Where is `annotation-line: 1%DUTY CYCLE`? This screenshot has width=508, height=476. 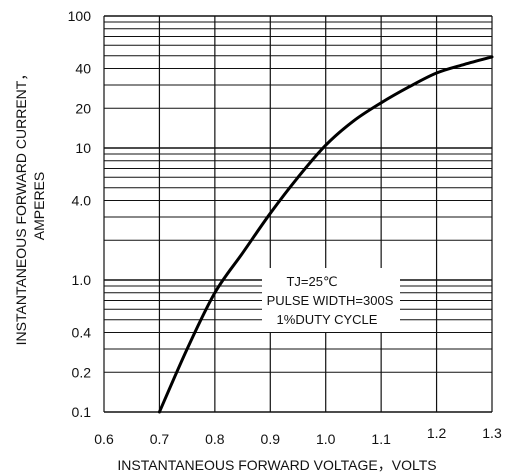 annotation-line: 1%DUTY CYCLE is located at coordinates (327, 319).